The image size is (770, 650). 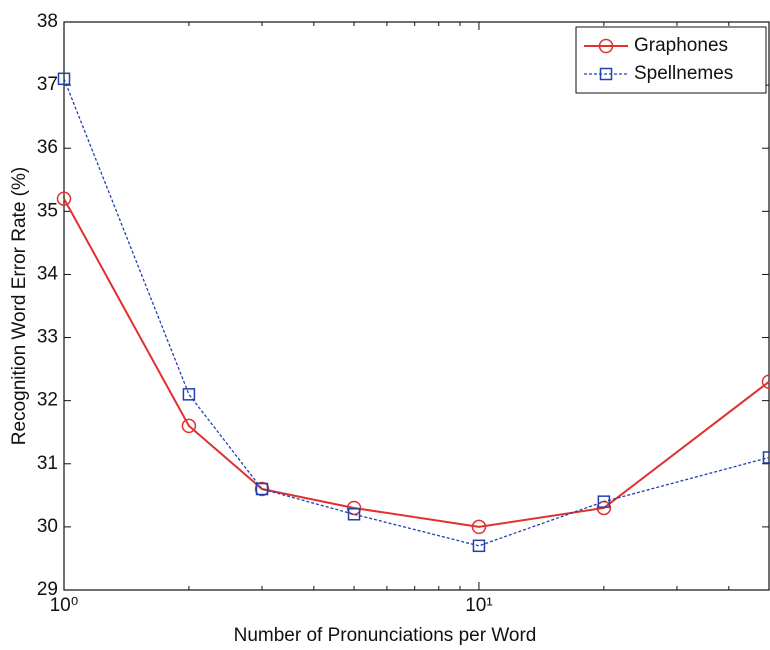 What do you see at coordinates (19, 306) in the screenshot?
I see `y-axis-label: Recognition Word Error Rate (%)` at bounding box center [19, 306].